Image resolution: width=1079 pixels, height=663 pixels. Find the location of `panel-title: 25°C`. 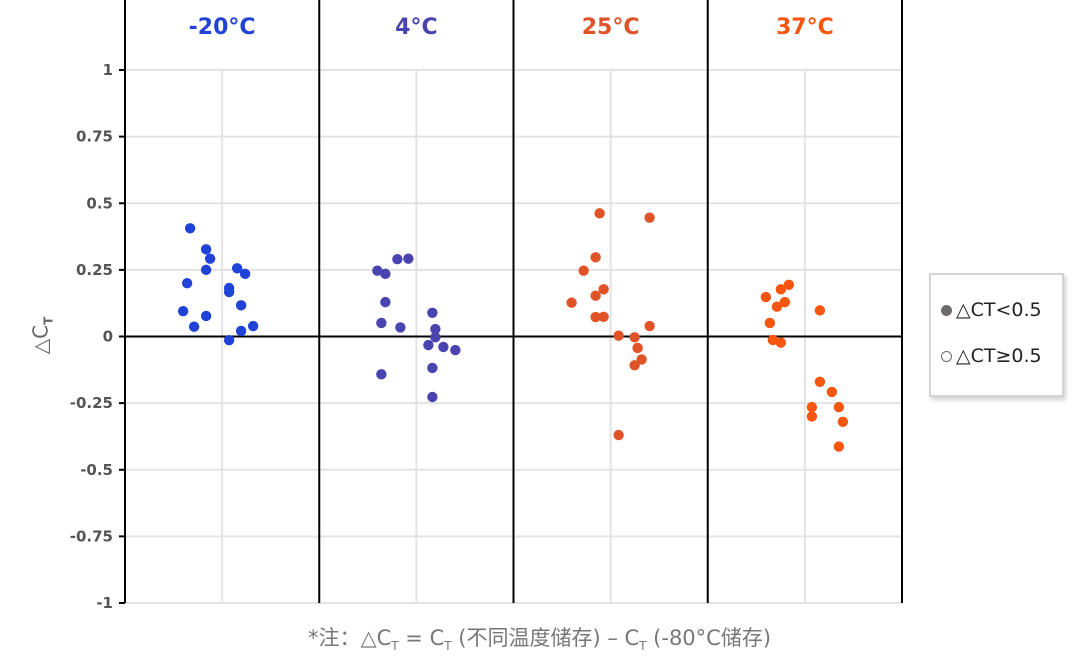

panel-title: 25°C is located at coordinates (611, 27).